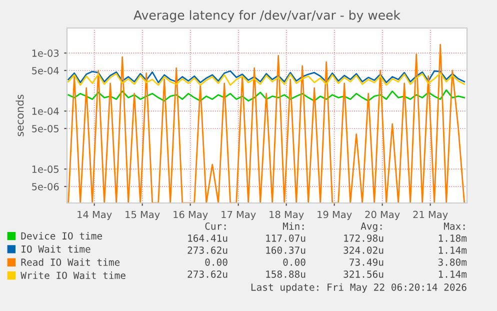 This screenshot has height=311, width=497. What do you see at coordinates (364, 250) in the screenshot?
I see `text: 324.02u` at bounding box center [364, 250].